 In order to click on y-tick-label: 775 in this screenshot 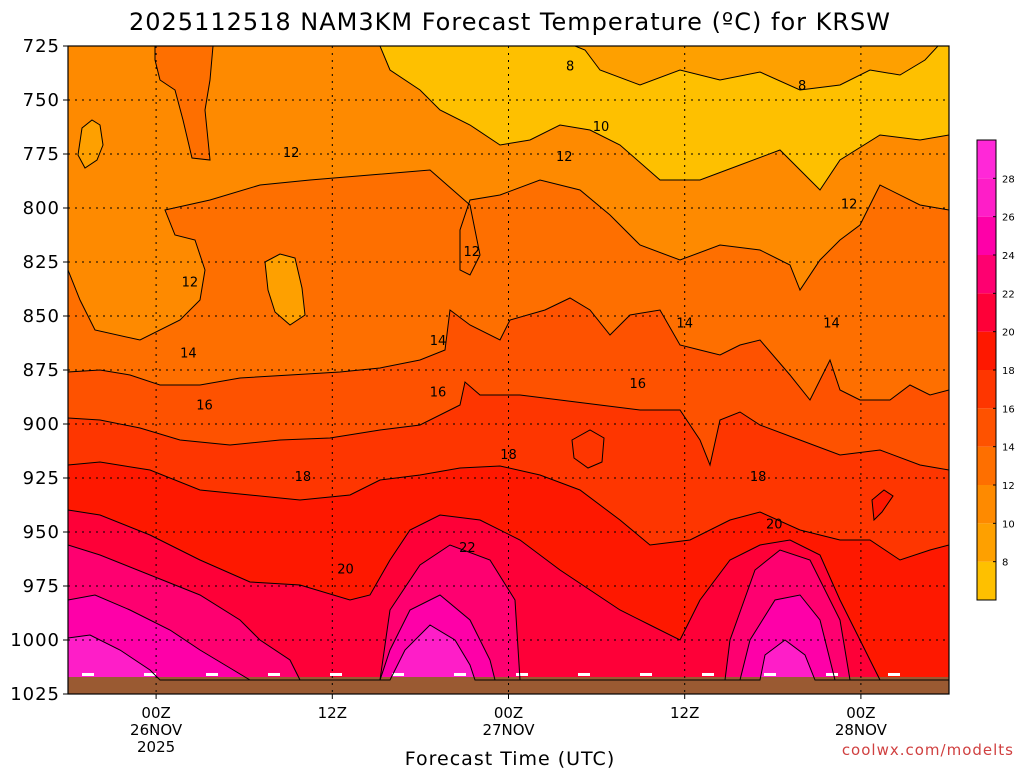, I will do `click(41, 154)`.